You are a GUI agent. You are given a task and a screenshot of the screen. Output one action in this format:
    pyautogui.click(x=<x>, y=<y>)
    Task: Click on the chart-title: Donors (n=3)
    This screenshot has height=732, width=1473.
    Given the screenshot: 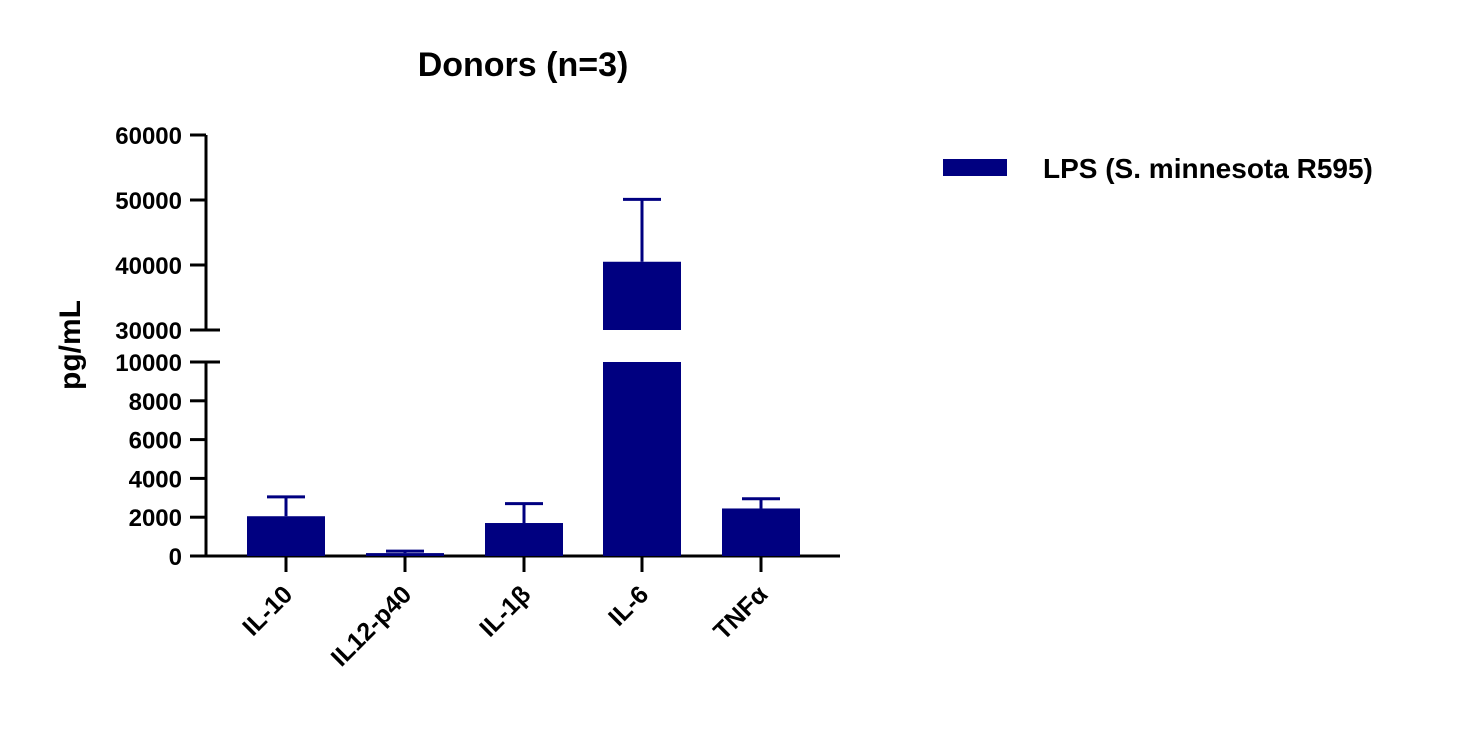 What is the action you would take?
    pyautogui.click(x=523, y=65)
    